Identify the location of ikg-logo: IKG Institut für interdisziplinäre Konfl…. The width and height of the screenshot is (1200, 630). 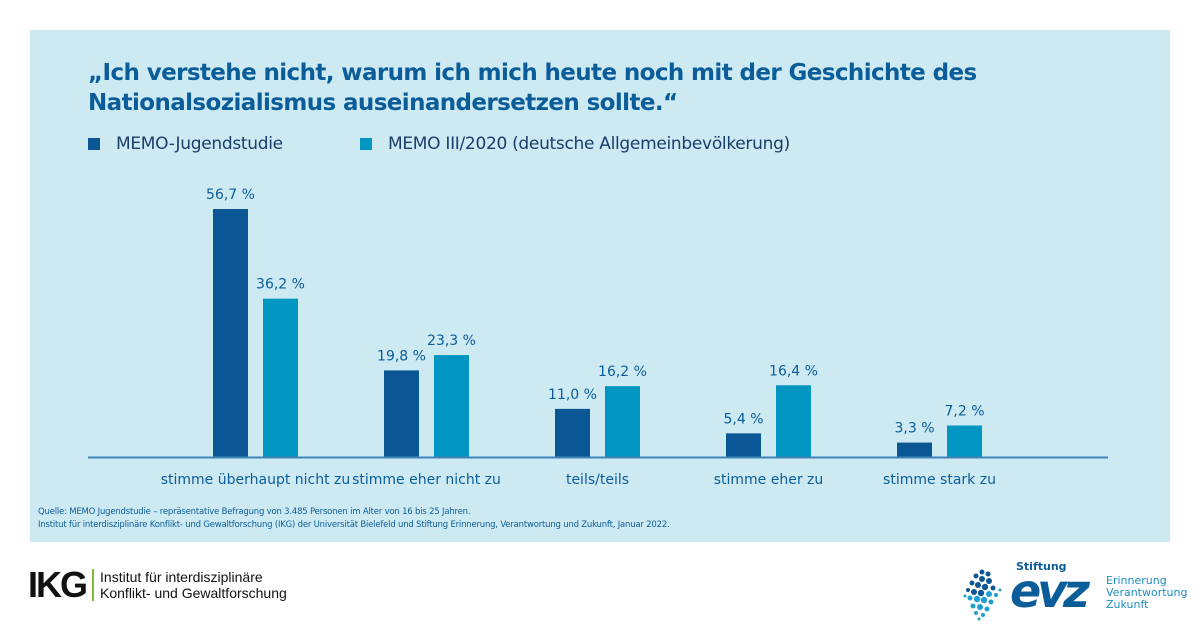
(157, 585).